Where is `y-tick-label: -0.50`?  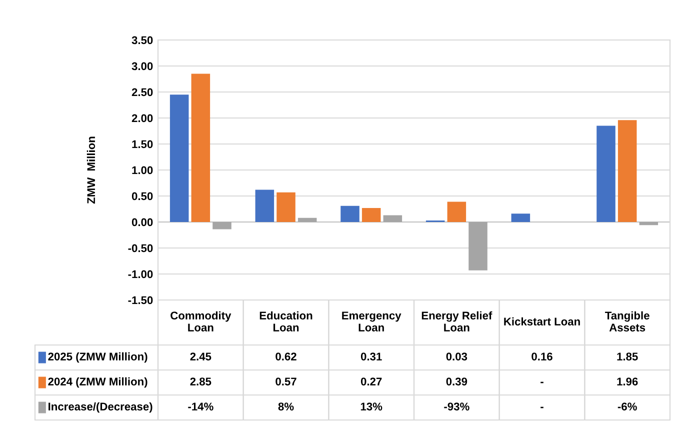
y-tick-label: -0.50 is located at coordinates (140, 248).